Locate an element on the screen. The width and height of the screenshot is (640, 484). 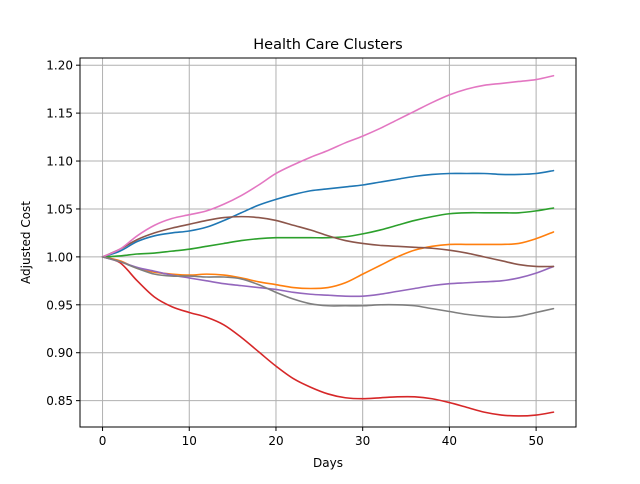
x-axis-label: Days is located at coordinates (328, 463).